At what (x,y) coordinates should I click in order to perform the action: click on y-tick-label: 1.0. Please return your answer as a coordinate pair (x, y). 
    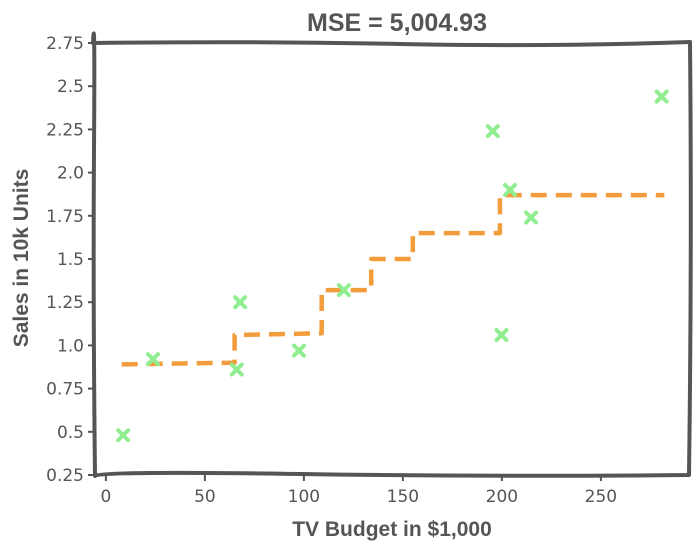
    Looking at the image, I should click on (70, 346).